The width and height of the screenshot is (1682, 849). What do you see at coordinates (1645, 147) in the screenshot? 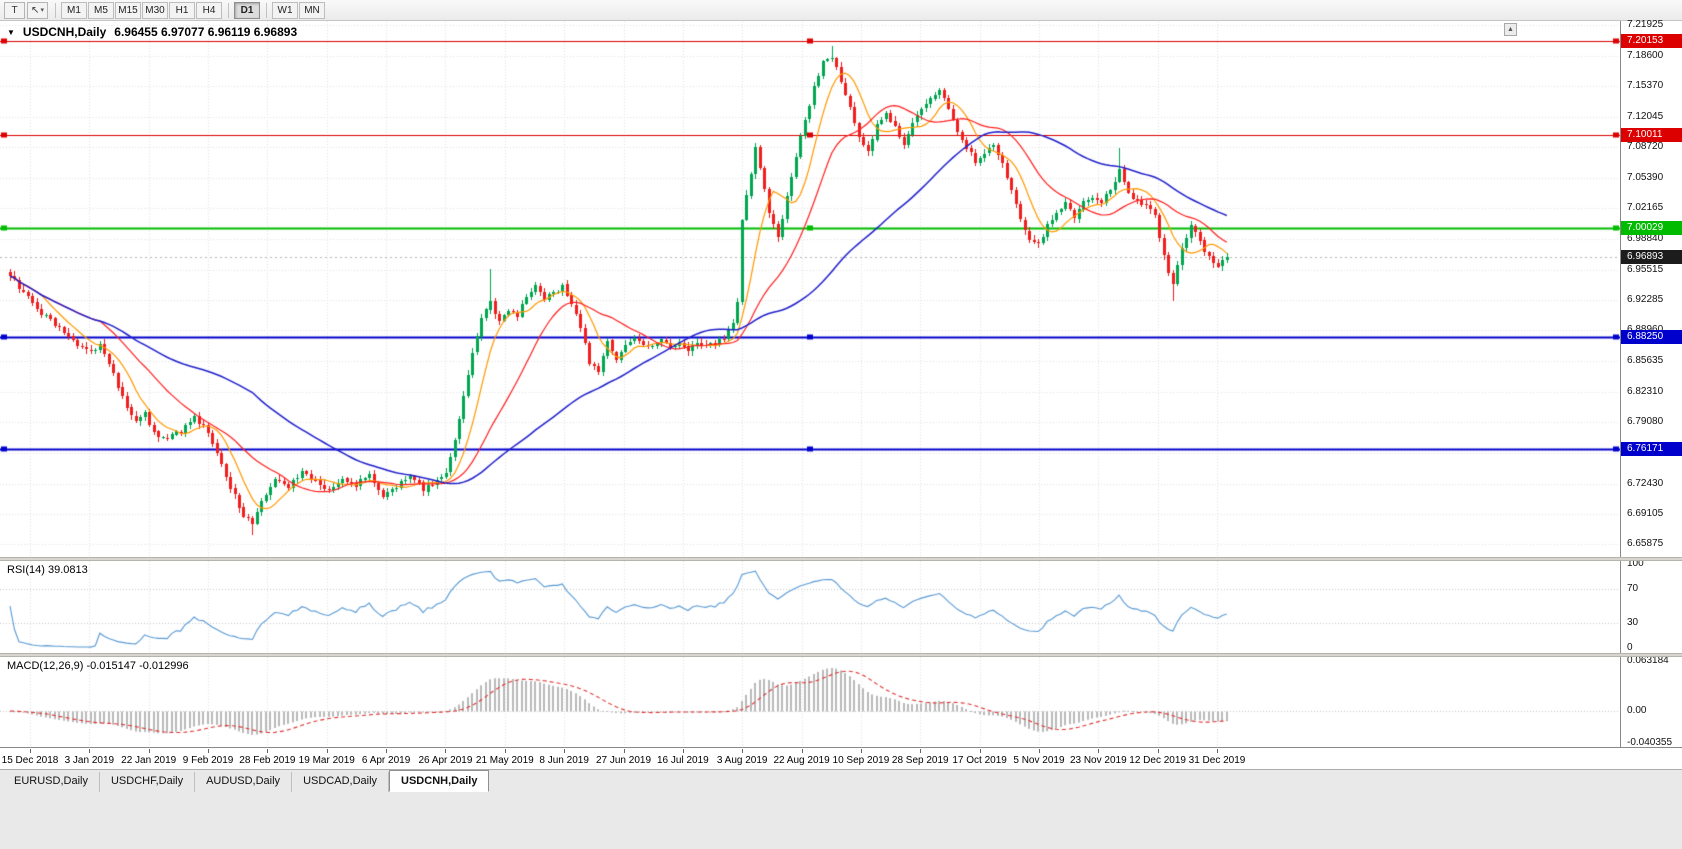
I see `price-axis-label: 7.08720` at bounding box center [1645, 147].